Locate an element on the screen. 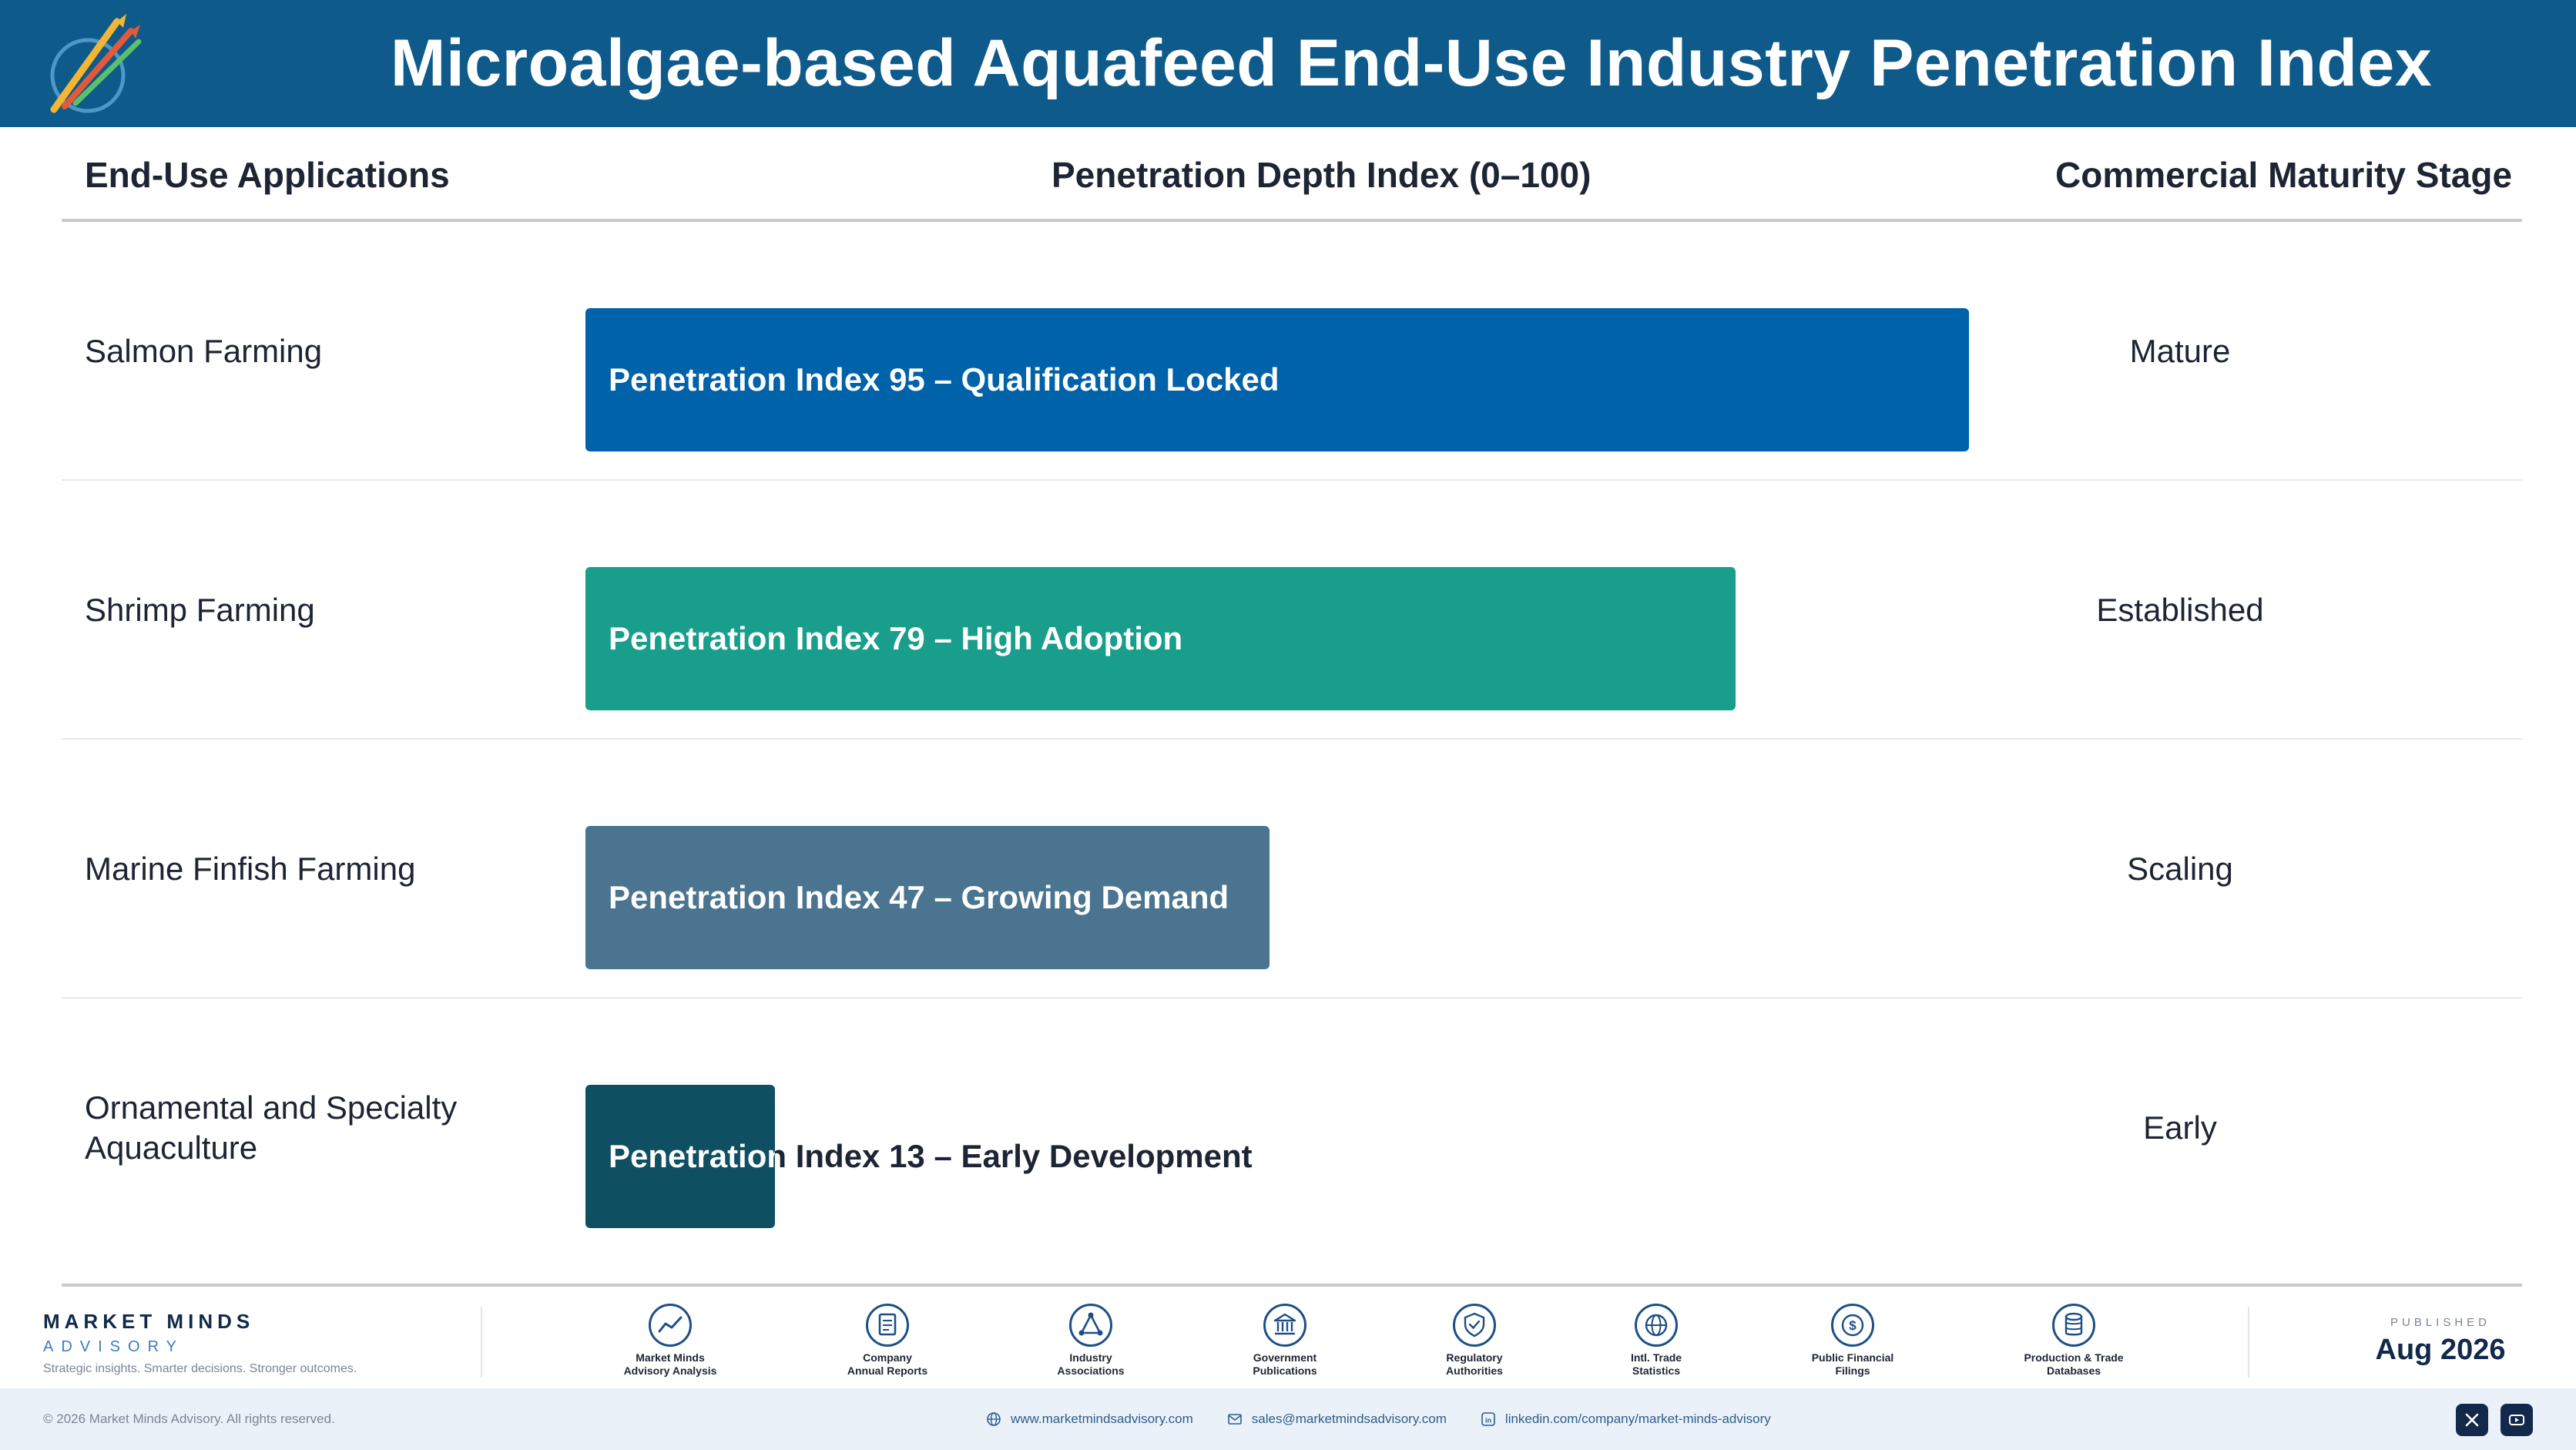 The width and height of the screenshot is (2576, 1450). government-building-icon is located at coordinates (1284, 1325).